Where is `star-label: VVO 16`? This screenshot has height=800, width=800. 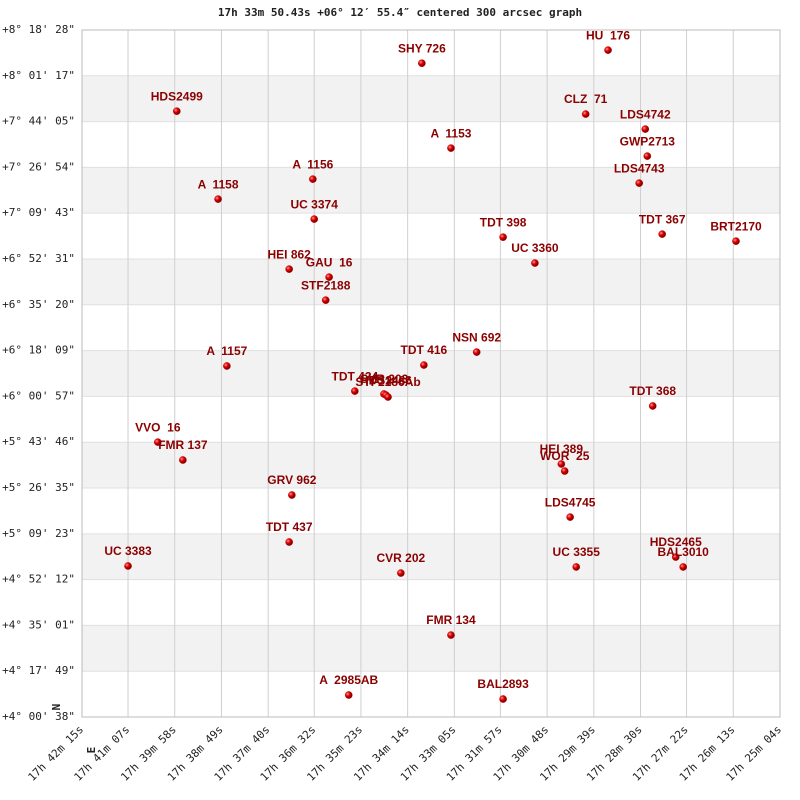 star-label: VVO 16 is located at coordinates (158, 427).